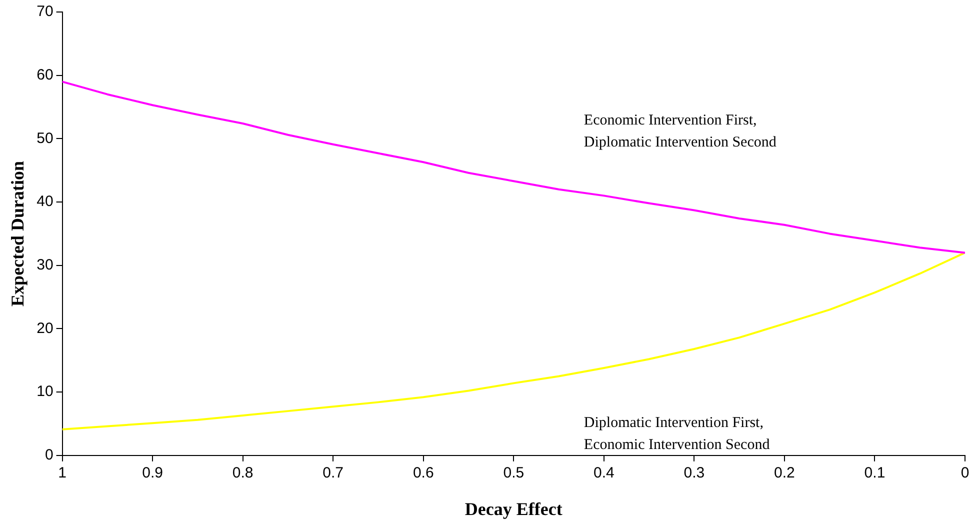 The width and height of the screenshot is (977, 529). Describe the element at coordinates (243, 473) in the screenshot. I see `x-tick-label: 0.8` at that location.